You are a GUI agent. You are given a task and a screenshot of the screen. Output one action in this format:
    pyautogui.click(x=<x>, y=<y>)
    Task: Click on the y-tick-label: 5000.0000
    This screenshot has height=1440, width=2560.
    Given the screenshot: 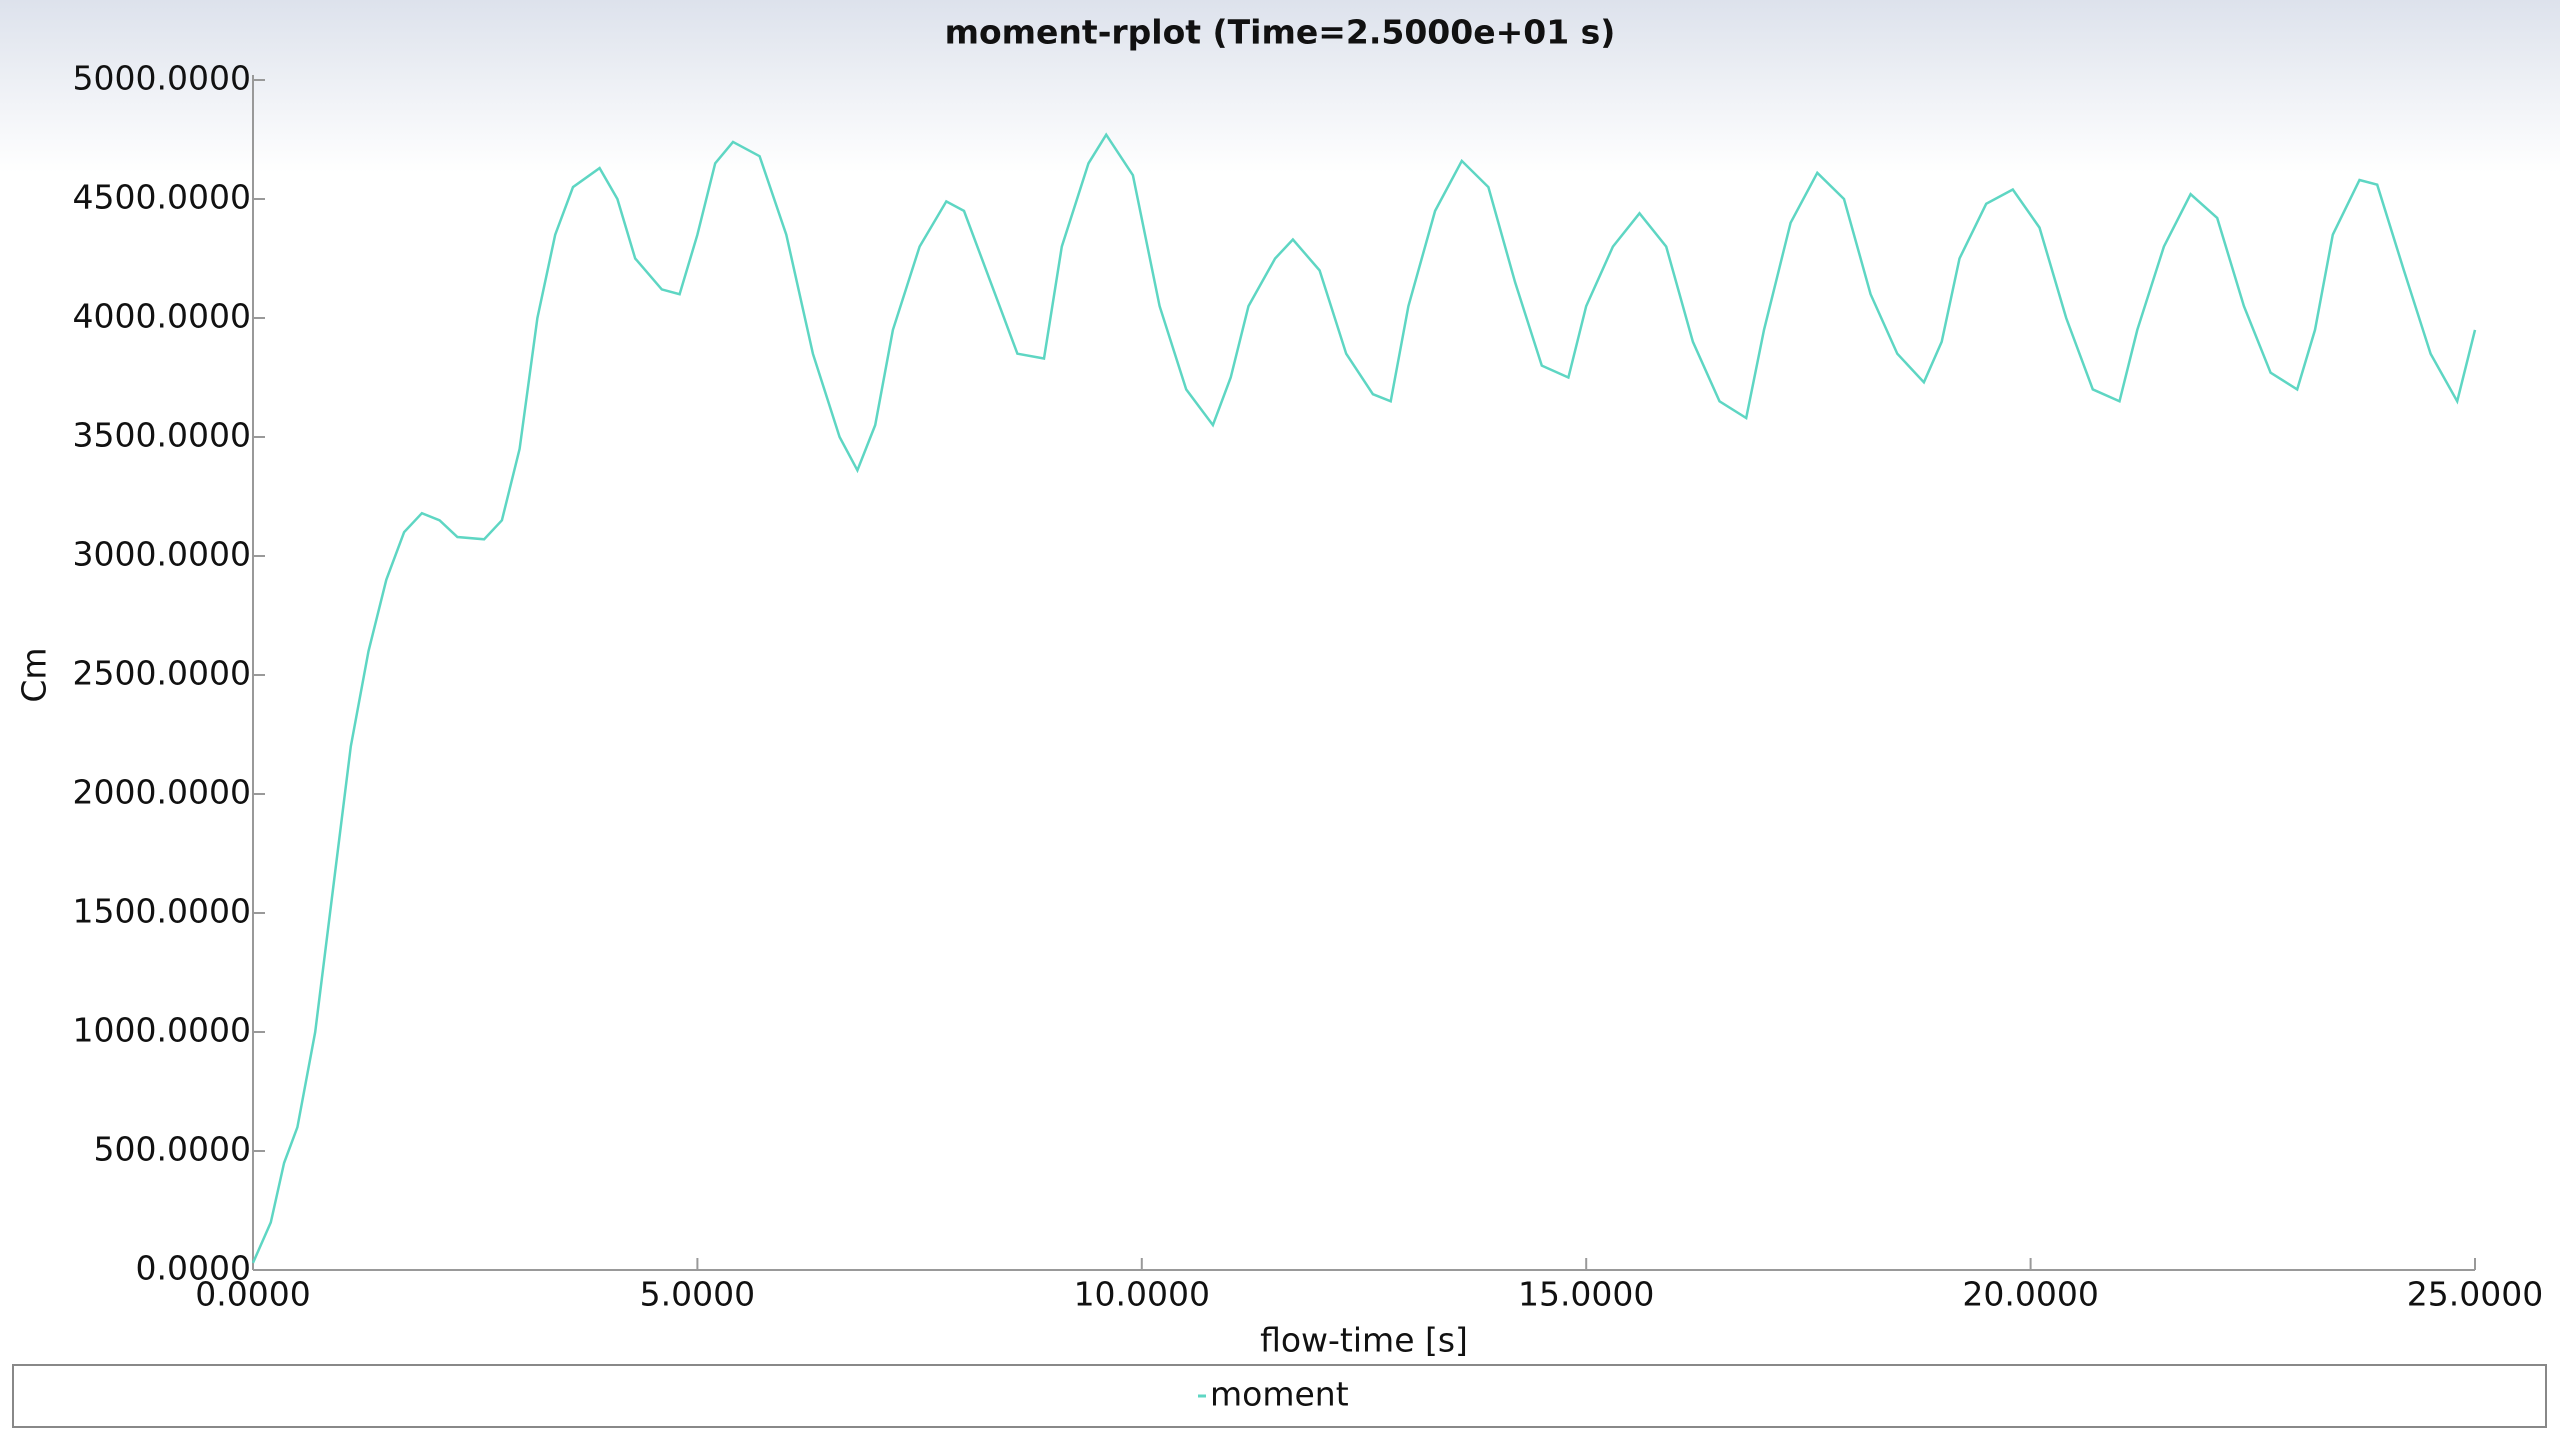 What is the action you would take?
    pyautogui.click(x=162, y=78)
    